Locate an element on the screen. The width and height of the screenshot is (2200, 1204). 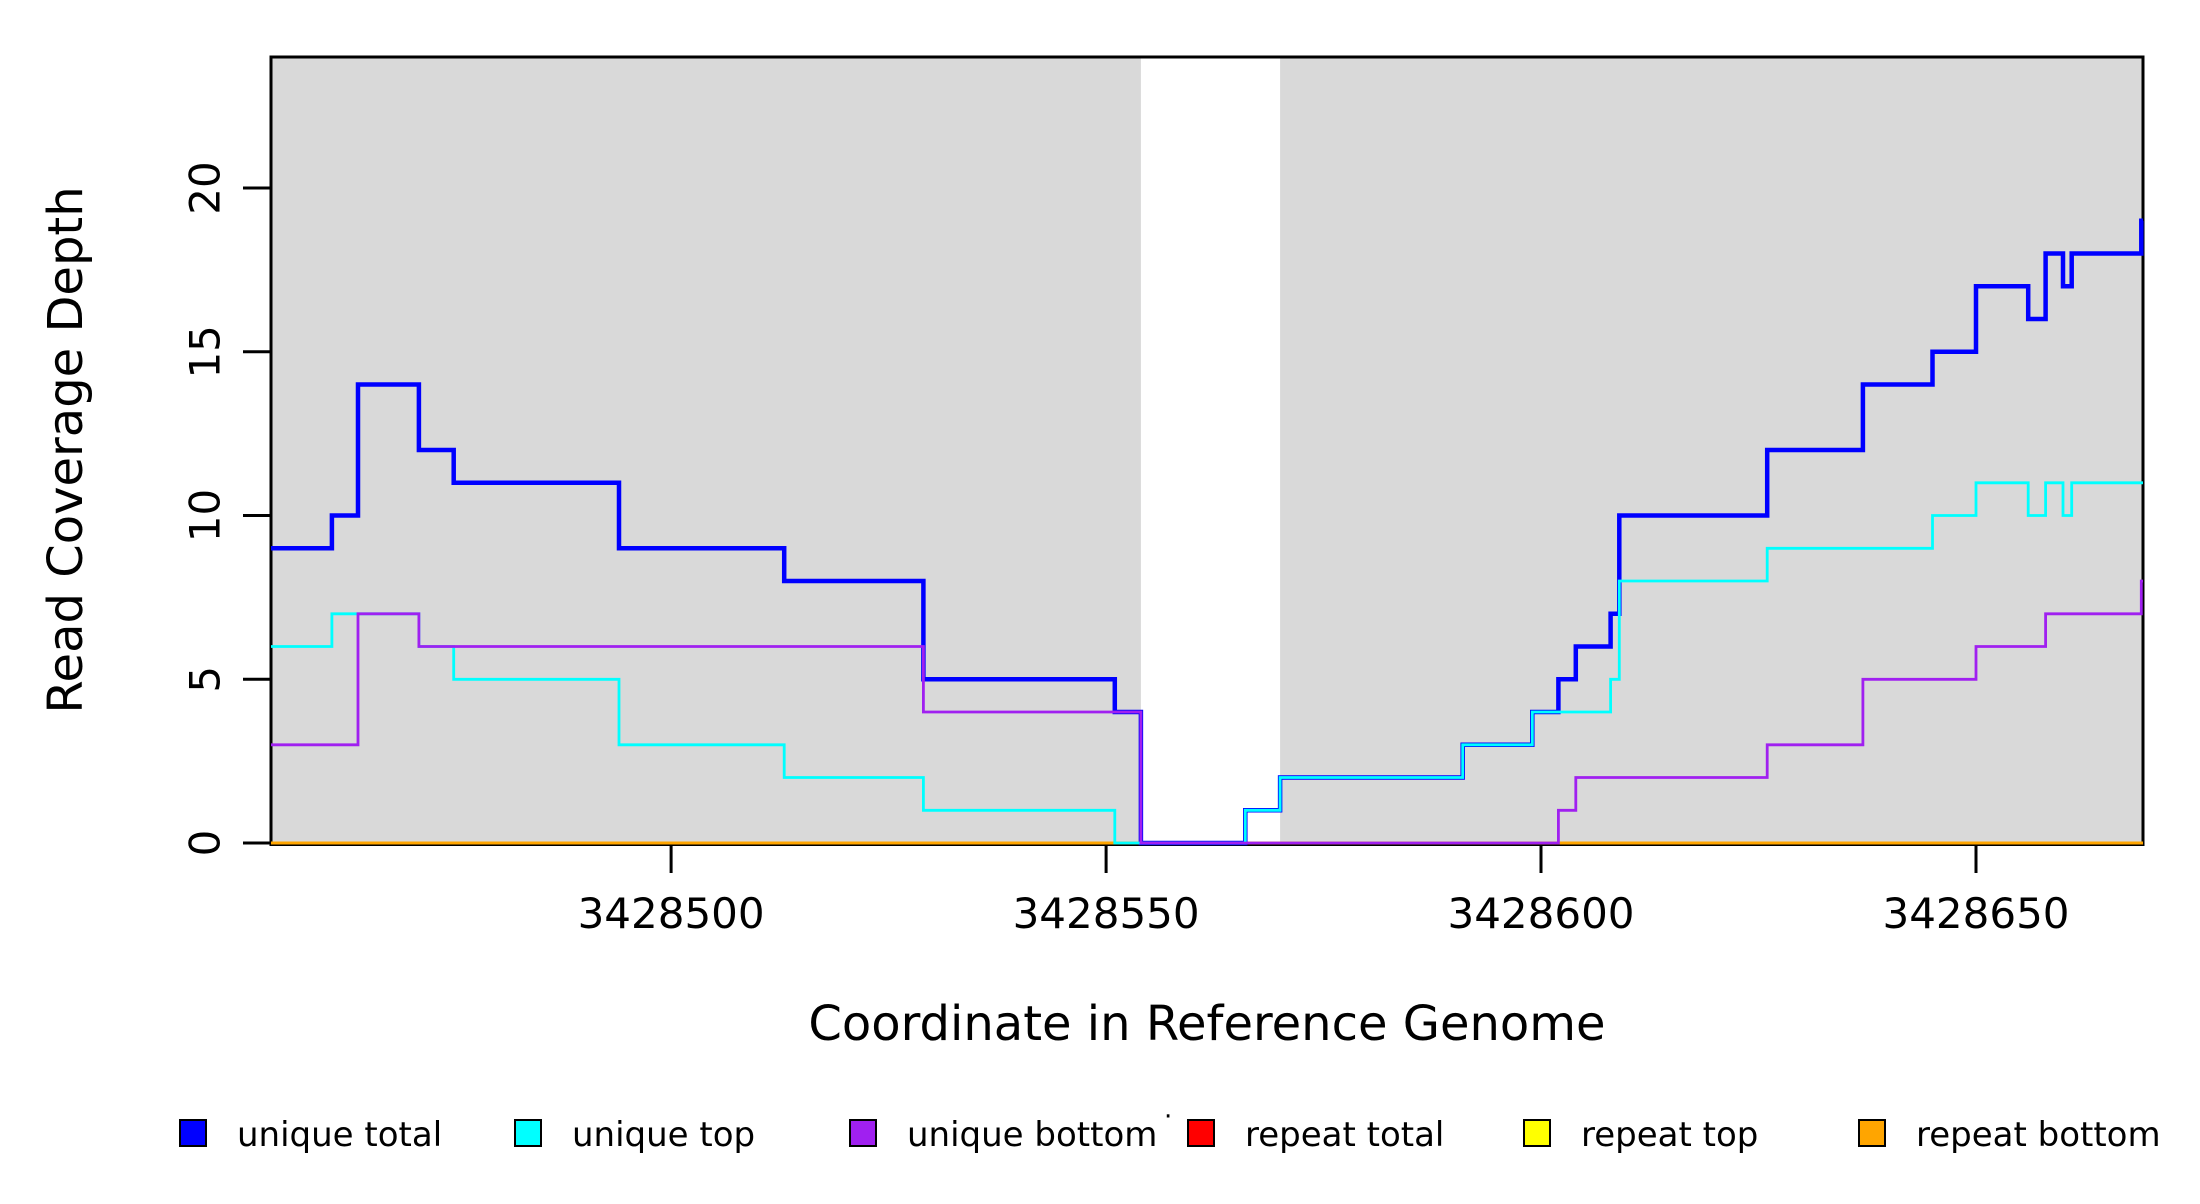
x-axis-title: Coordinate in Reference Genome is located at coordinates (1206, 1024).